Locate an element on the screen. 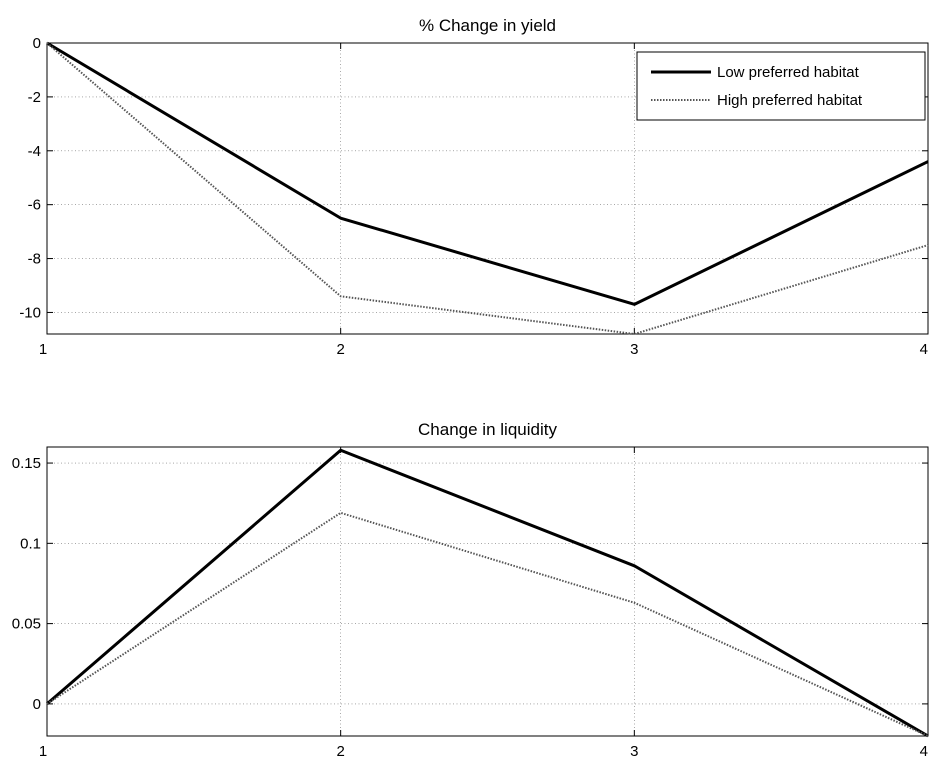 This screenshot has width=935, height=770. y-tick-label: -4 is located at coordinates (34, 151).